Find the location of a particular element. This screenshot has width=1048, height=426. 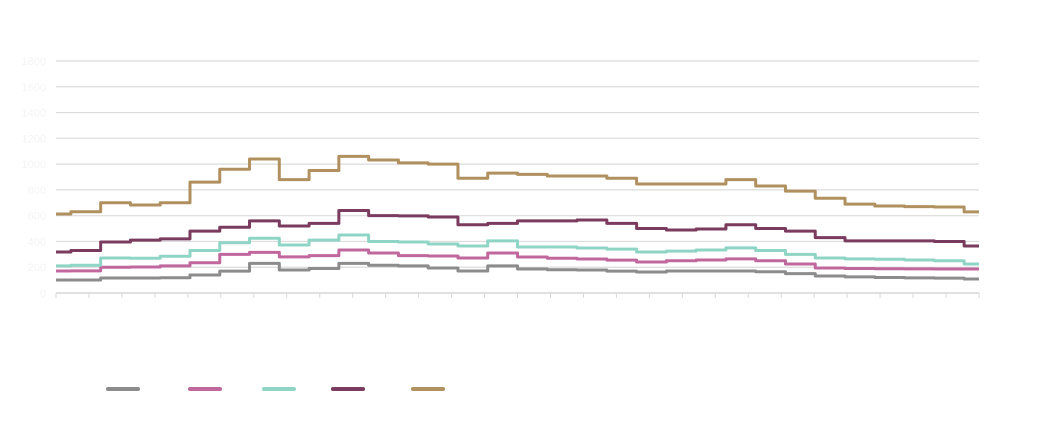

y-tick-label: 1200 is located at coordinates (34, 139).